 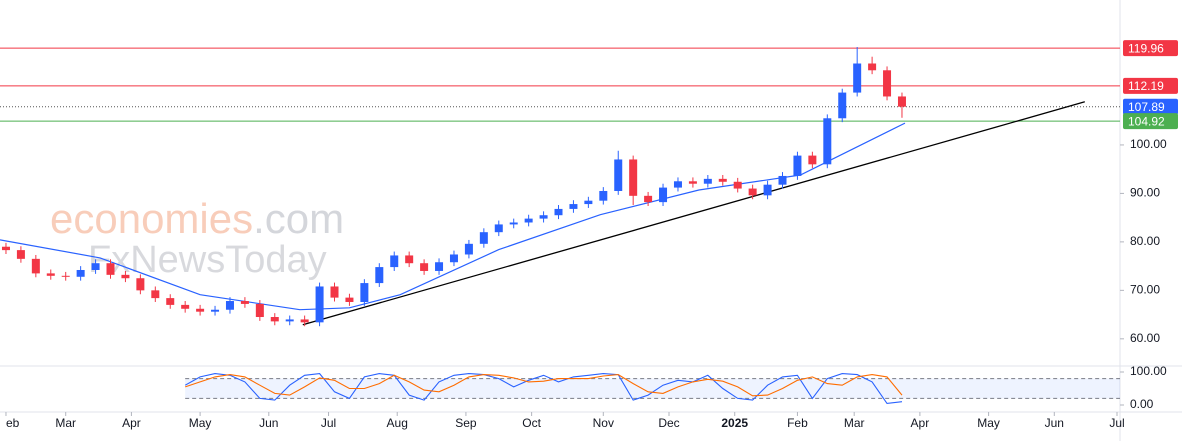 I want to click on stoch-band-fill, so click(x=652, y=388).